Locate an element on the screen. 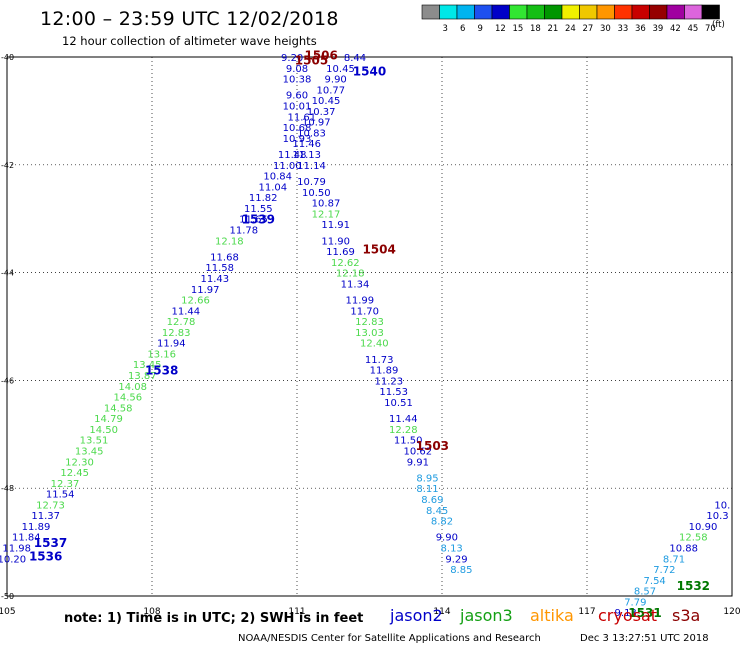 The image size is (740, 650). satellite-legend-s3a: s3a is located at coordinates (686, 615).